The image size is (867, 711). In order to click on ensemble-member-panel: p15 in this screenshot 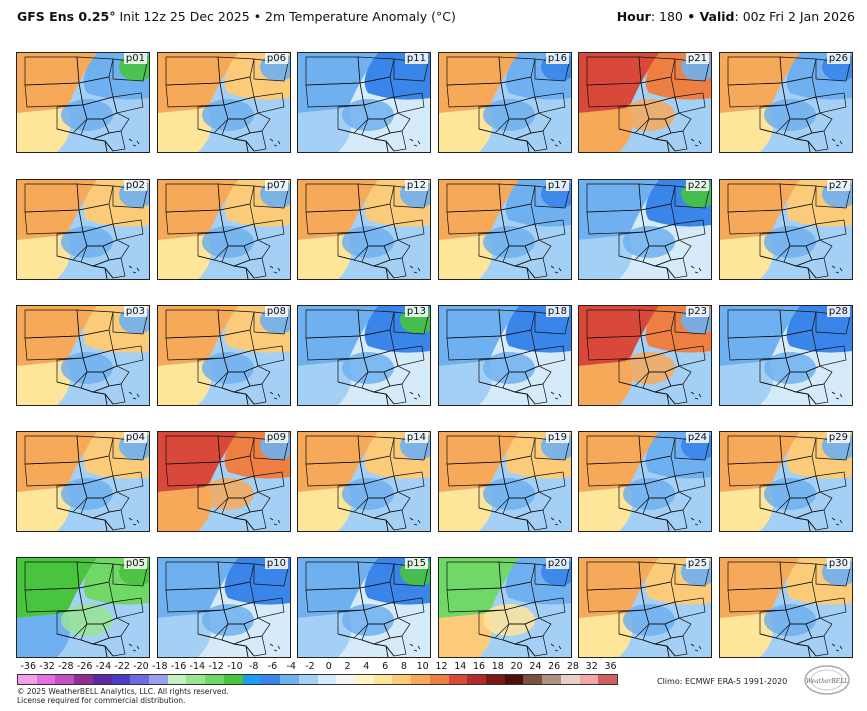, I will do `click(364, 607)`.